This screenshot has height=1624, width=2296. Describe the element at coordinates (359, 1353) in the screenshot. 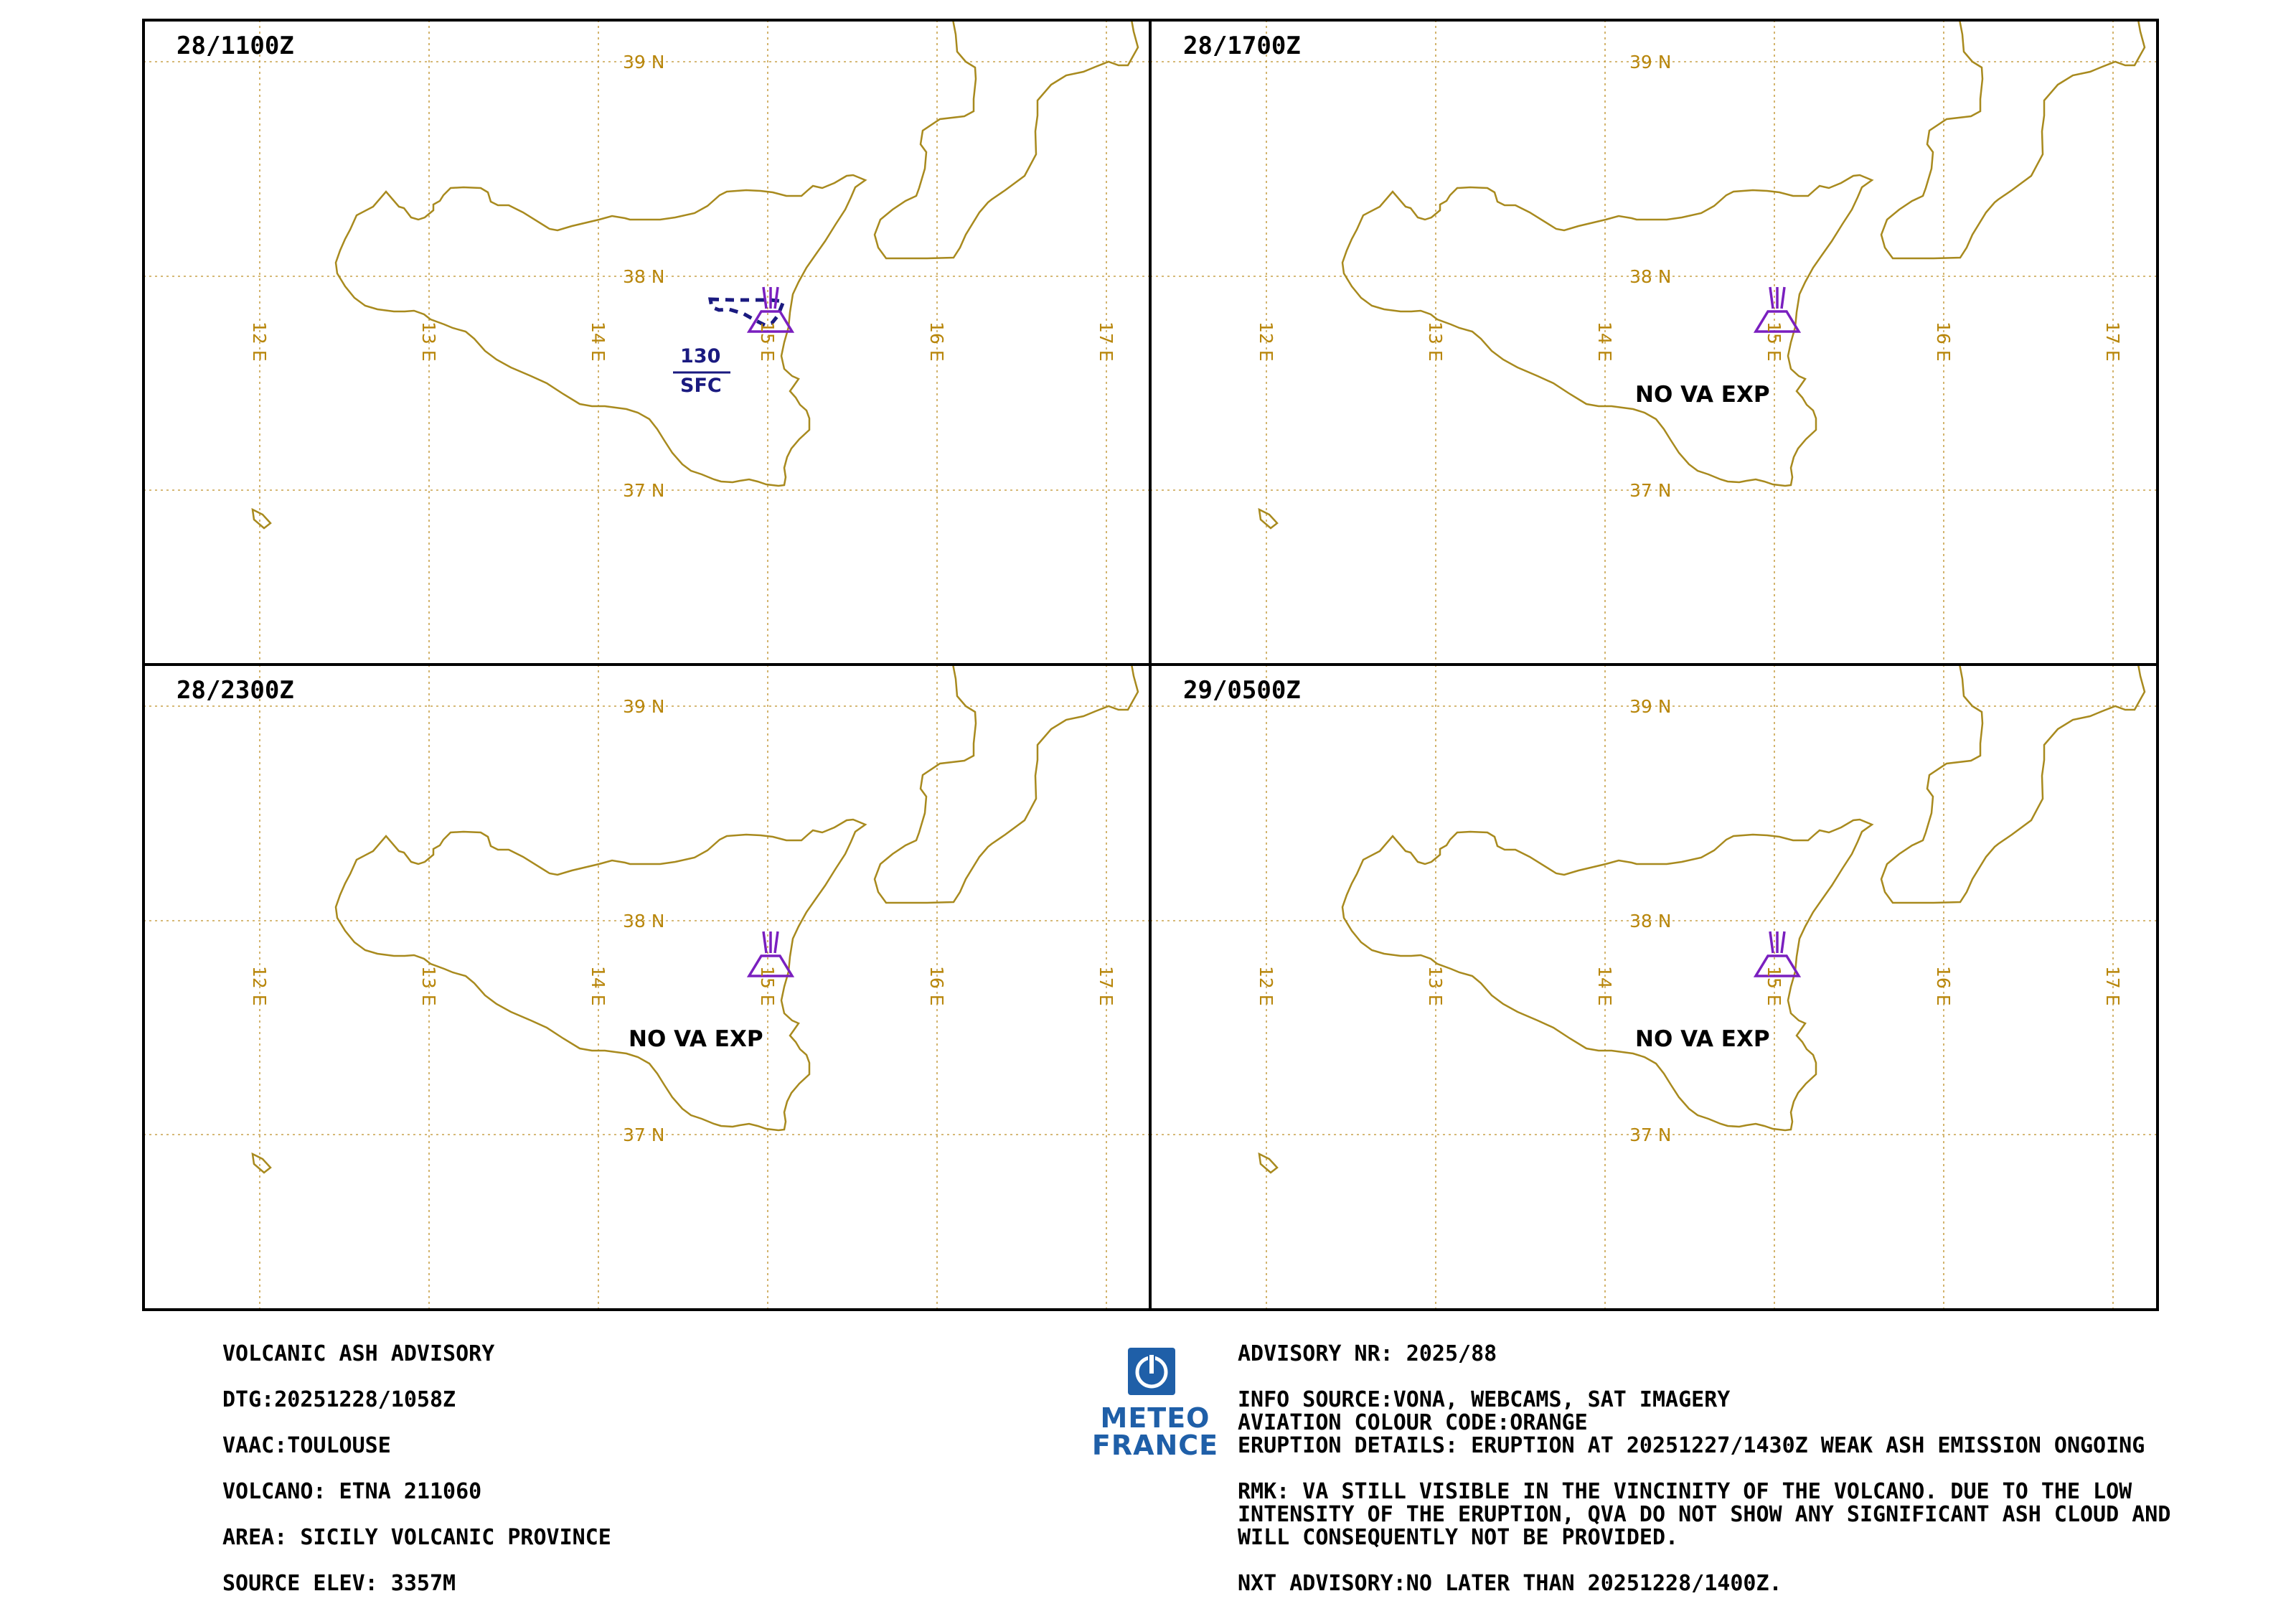

I see `advisory-title: VOLCANIC ASH ADVISORY` at that location.